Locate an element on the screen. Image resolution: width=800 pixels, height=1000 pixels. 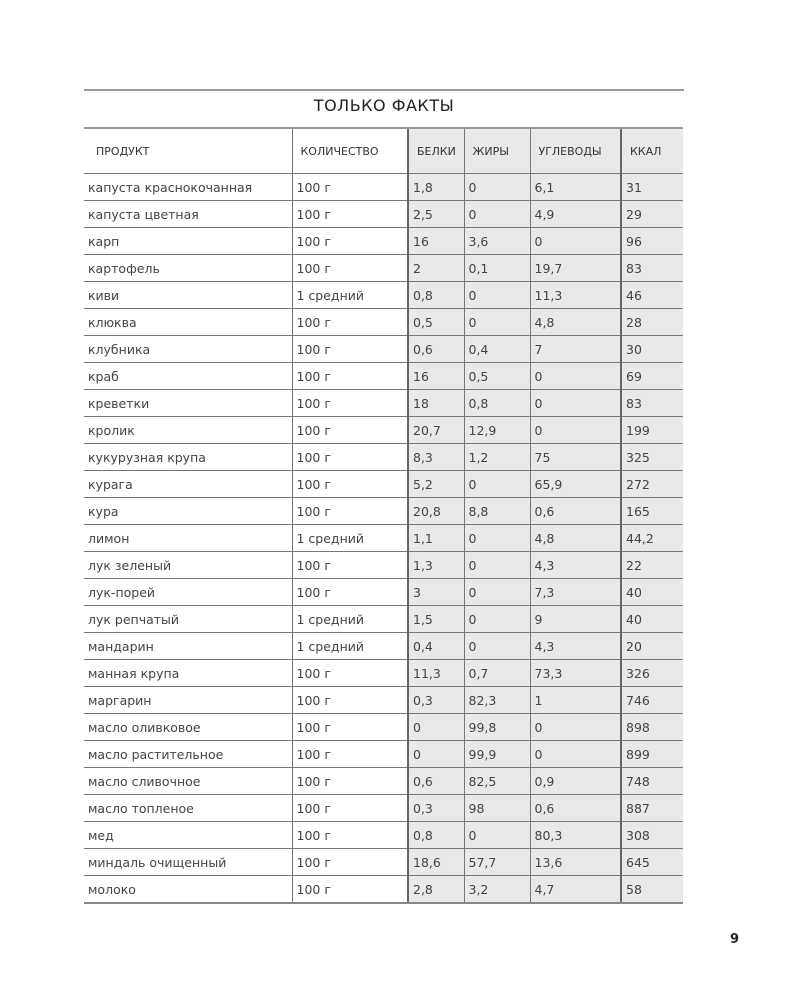
cell-product: кролик is located at coordinates (188, 430).